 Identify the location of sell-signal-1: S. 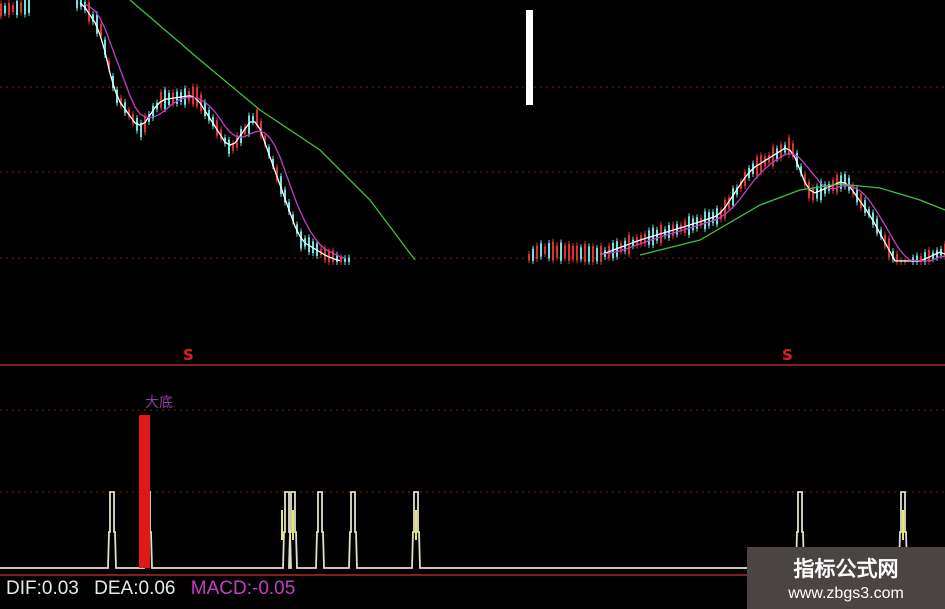
(188, 355).